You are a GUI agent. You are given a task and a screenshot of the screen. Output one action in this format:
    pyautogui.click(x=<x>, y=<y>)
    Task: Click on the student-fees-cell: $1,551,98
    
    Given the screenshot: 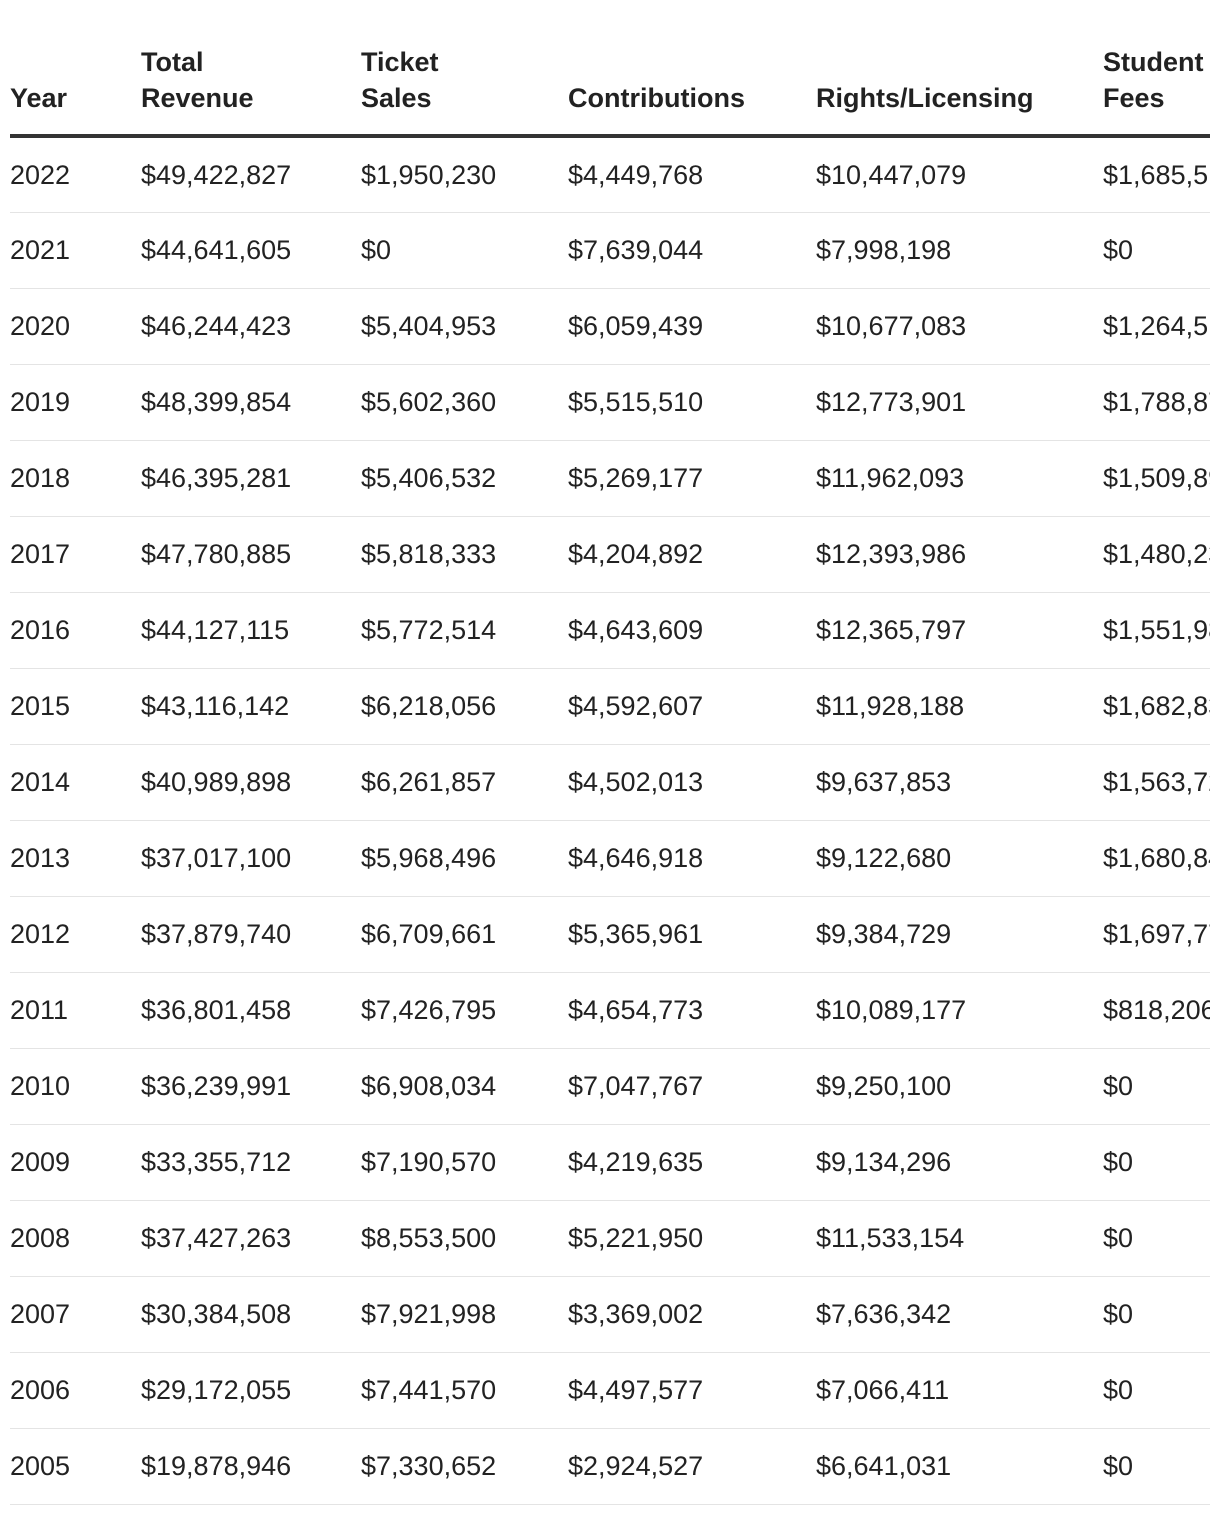 What is the action you would take?
    pyautogui.click(x=1156, y=630)
    